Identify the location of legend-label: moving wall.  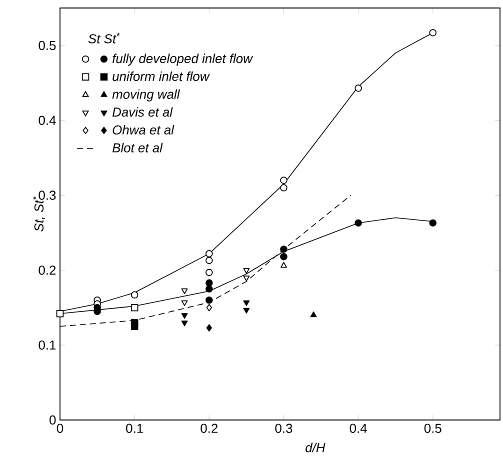
(146, 95).